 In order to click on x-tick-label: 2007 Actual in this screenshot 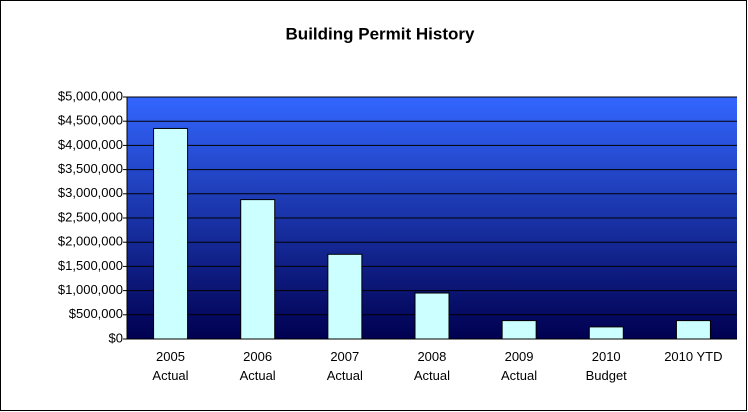, I will do `click(344, 366)`.